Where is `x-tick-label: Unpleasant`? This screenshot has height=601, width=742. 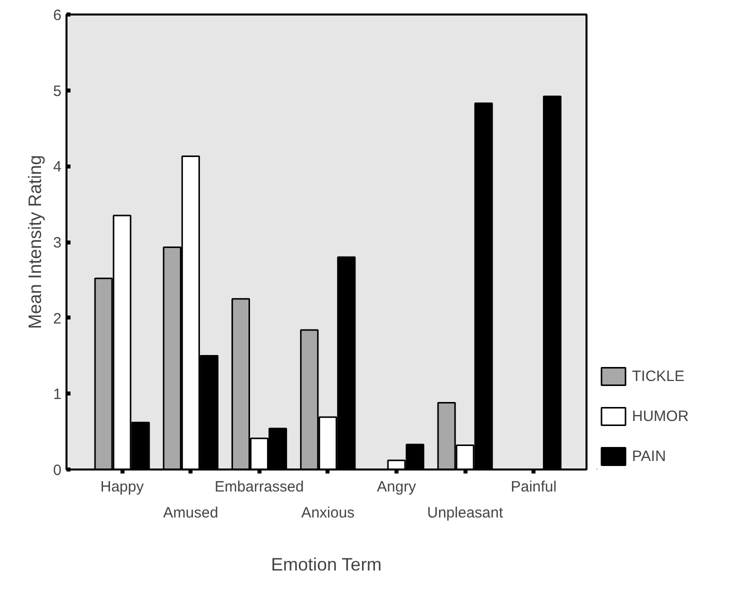 x-tick-label: Unpleasant is located at coordinates (465, 513).